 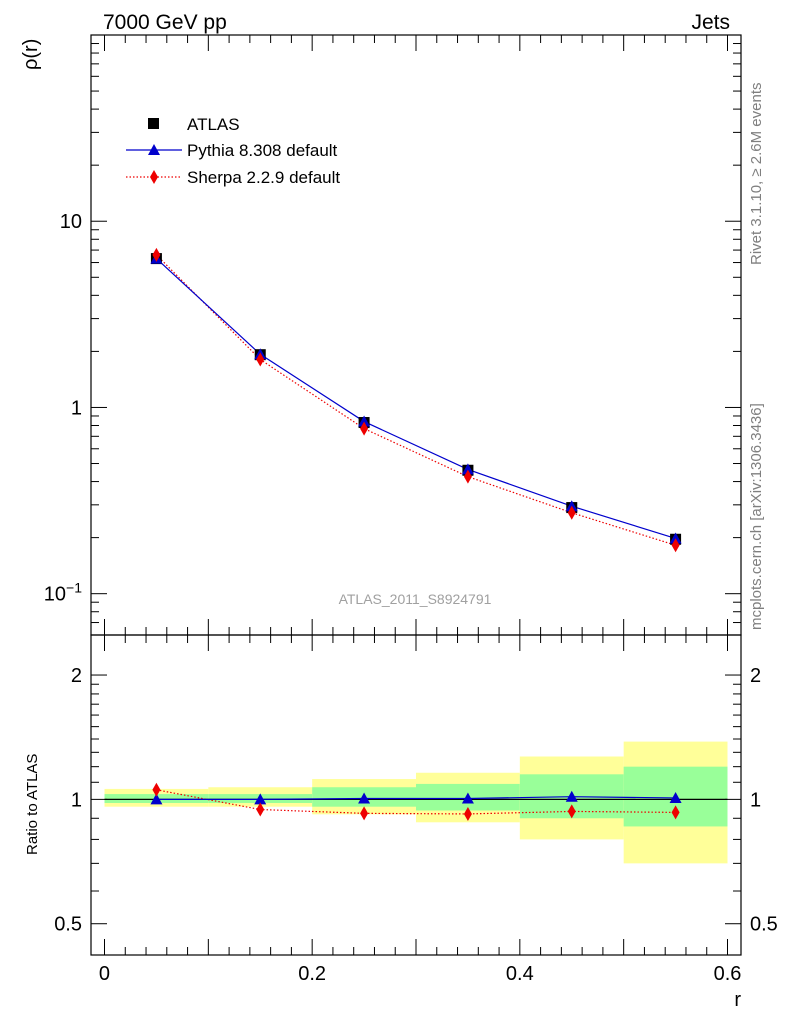 I want to click on legend-label-sherpa: Sherpa 2.2.9 default, so click(x=263, y=177).